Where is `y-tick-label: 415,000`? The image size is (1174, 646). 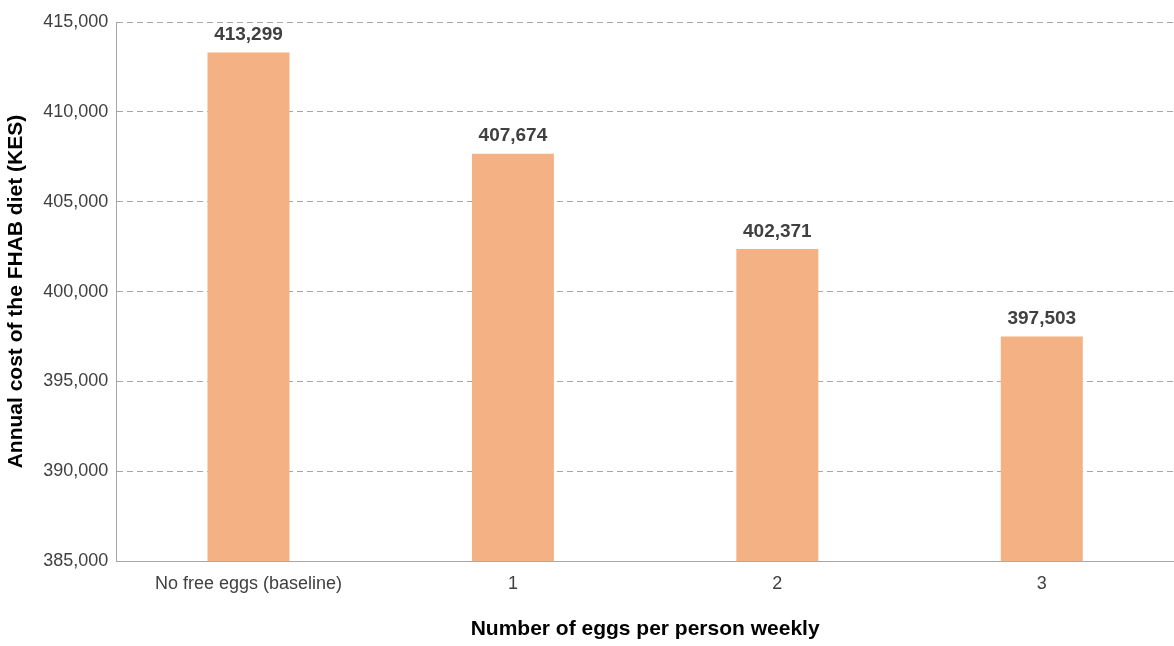 y-tick-label: 415,000 is located at coordinates (76, 20).